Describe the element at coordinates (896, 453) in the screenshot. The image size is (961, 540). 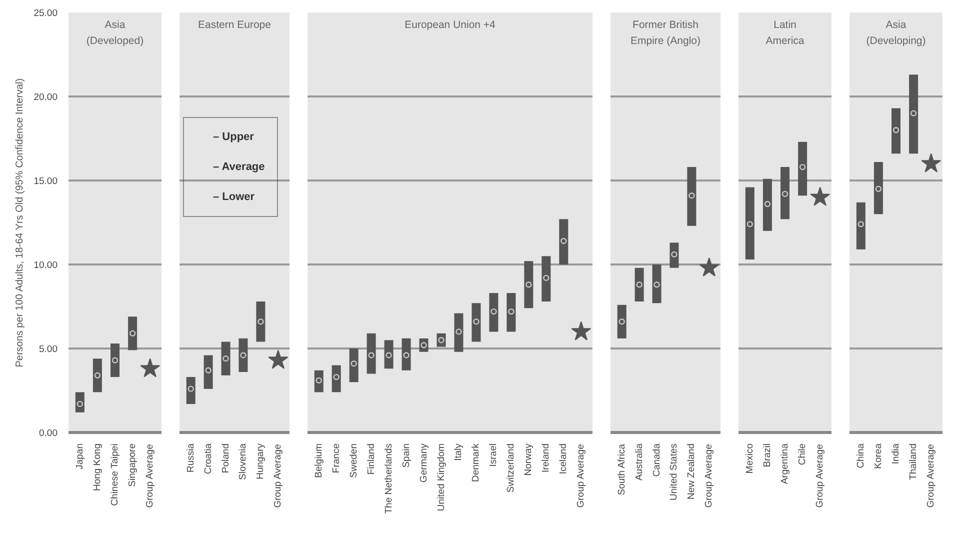
I see `x-tick-label: India` at that location.